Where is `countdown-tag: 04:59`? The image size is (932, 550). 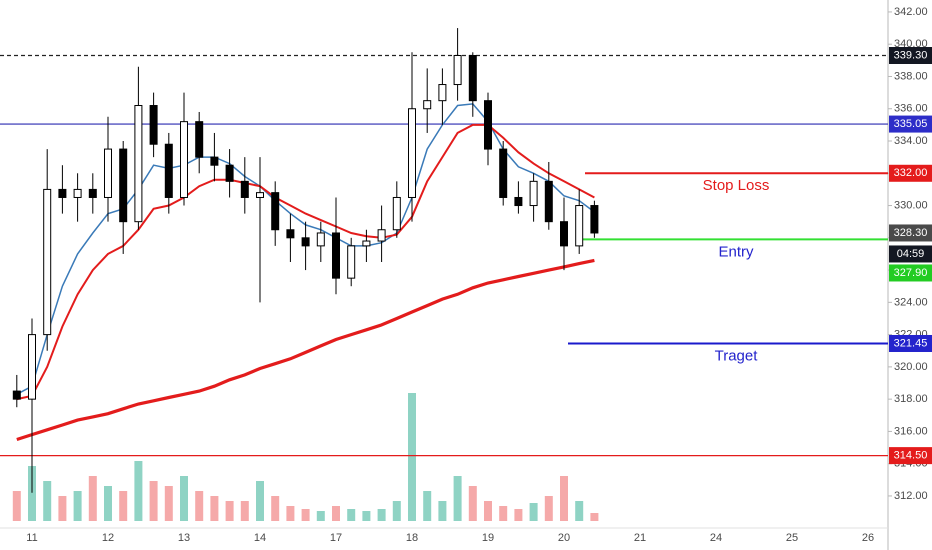
countdown-tag: 04:59 is located at coordinates (911, 254).